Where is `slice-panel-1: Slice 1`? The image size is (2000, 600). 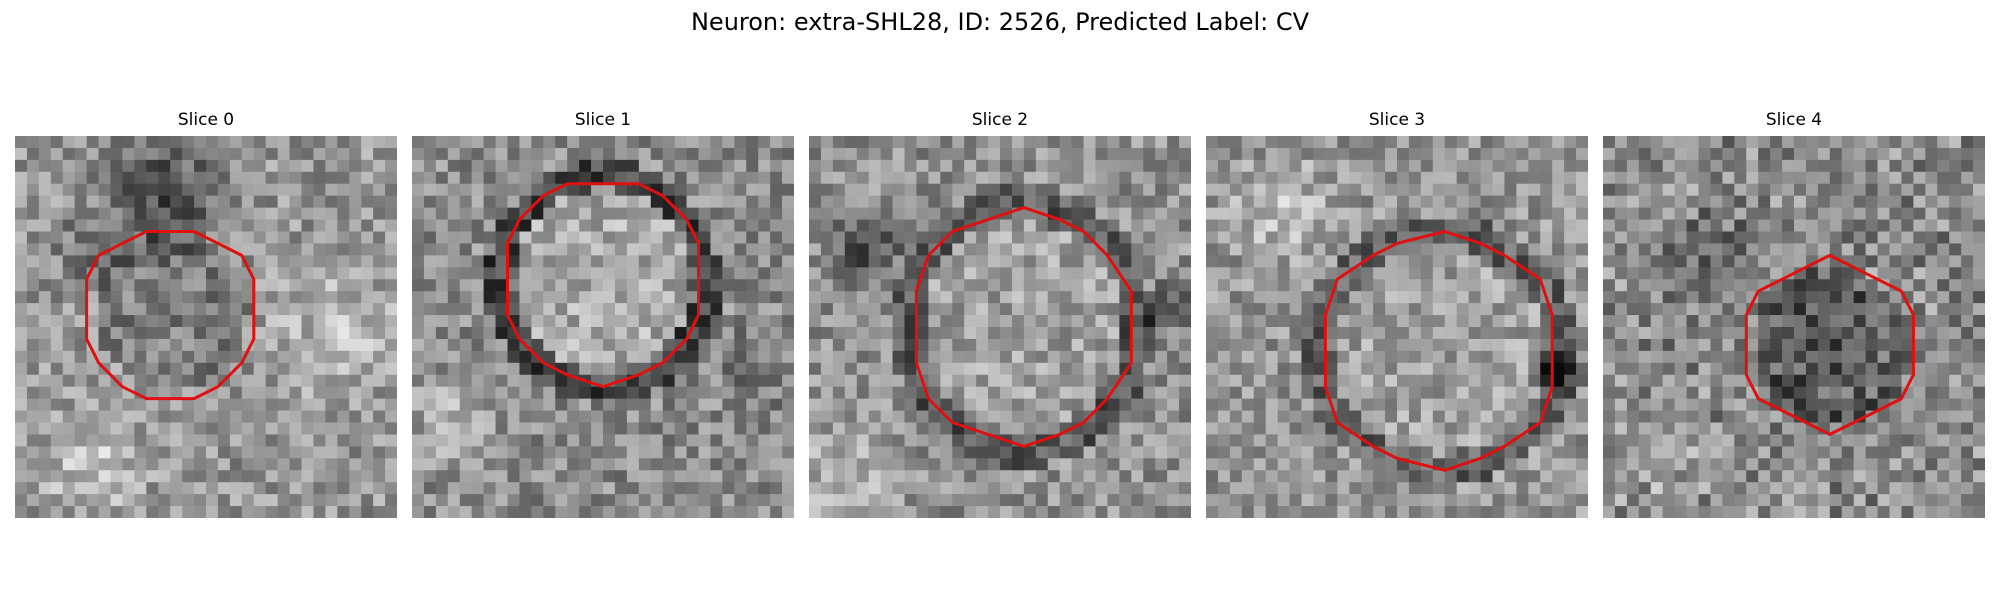
slice-panel-1: Slice 1 is located at coordinates (603, 314).